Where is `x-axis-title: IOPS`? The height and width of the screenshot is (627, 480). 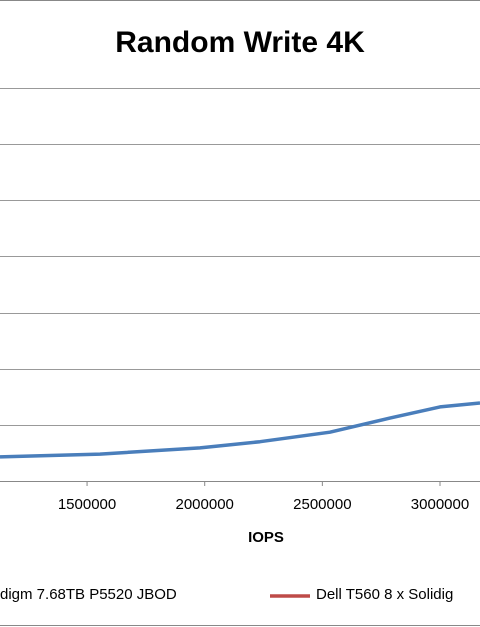 x-axis-title: IOPS is located at coordinates (266, 537).